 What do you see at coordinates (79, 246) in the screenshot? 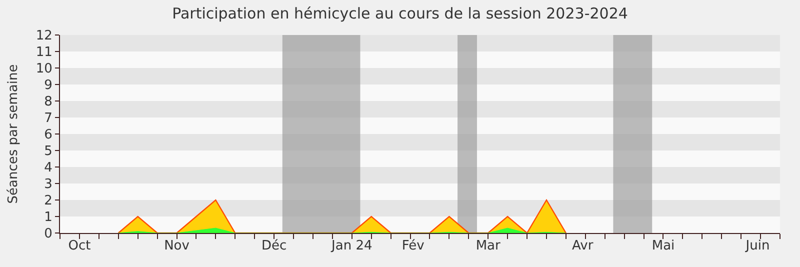
I see `x-tick-label: Oct` at bounding box center [79, 246].